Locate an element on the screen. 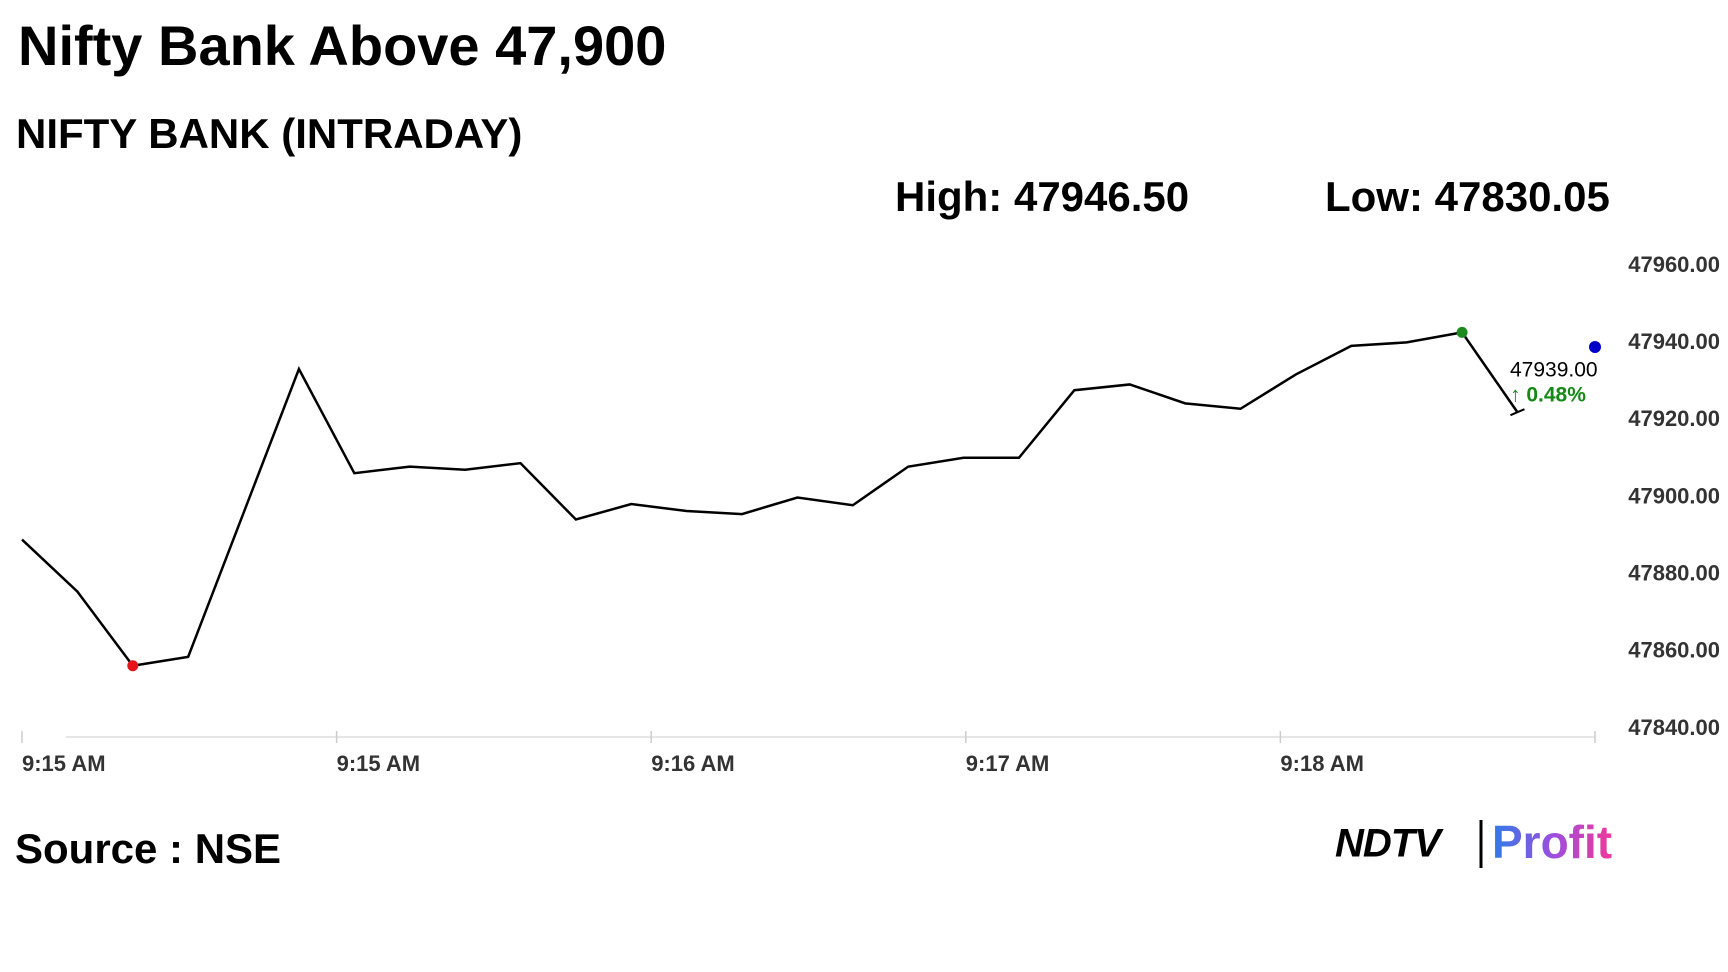 The height and width of the screenshot is (972, 1728). y-tick-label: 47960.00 is located at coordinates (1674, 264).